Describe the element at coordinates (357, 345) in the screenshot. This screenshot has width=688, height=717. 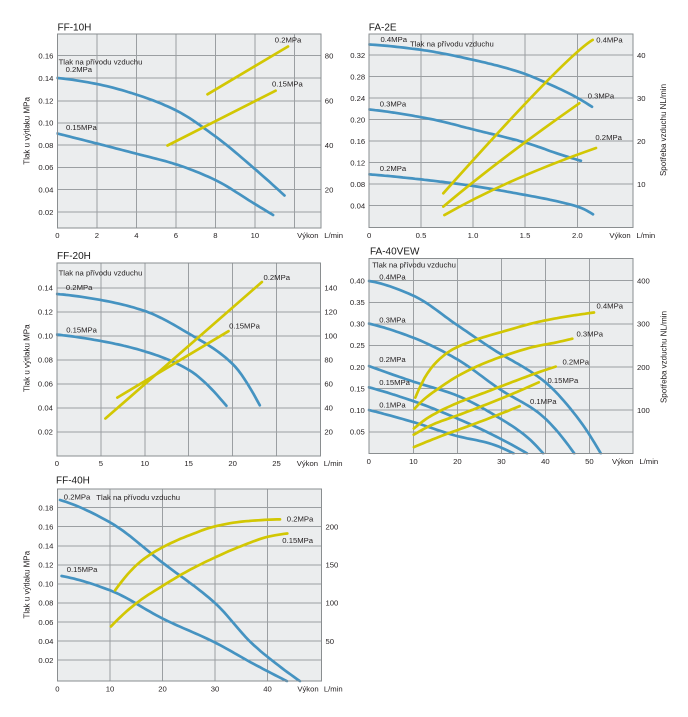
I see `svg-text: 0.25` at that location.